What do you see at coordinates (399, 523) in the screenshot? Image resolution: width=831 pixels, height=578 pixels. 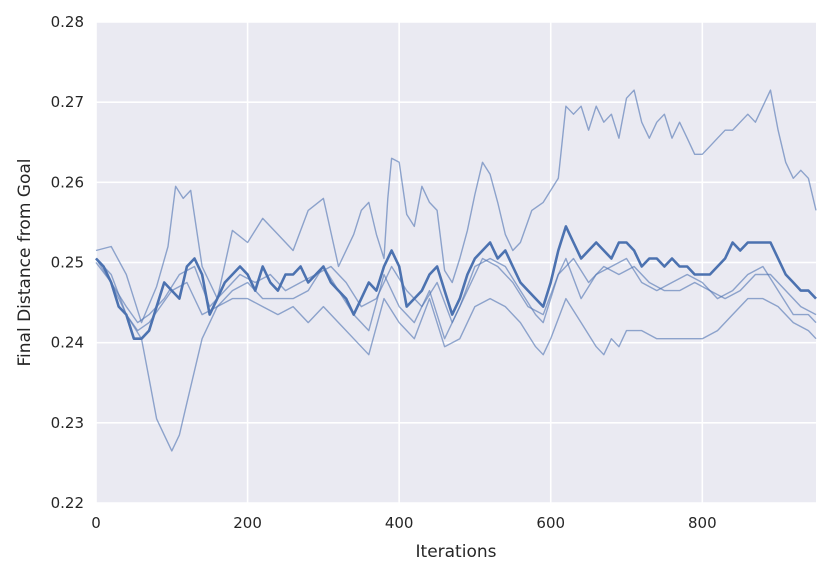 I see `x-tick-label: 400` at bounding box center [399, 523].